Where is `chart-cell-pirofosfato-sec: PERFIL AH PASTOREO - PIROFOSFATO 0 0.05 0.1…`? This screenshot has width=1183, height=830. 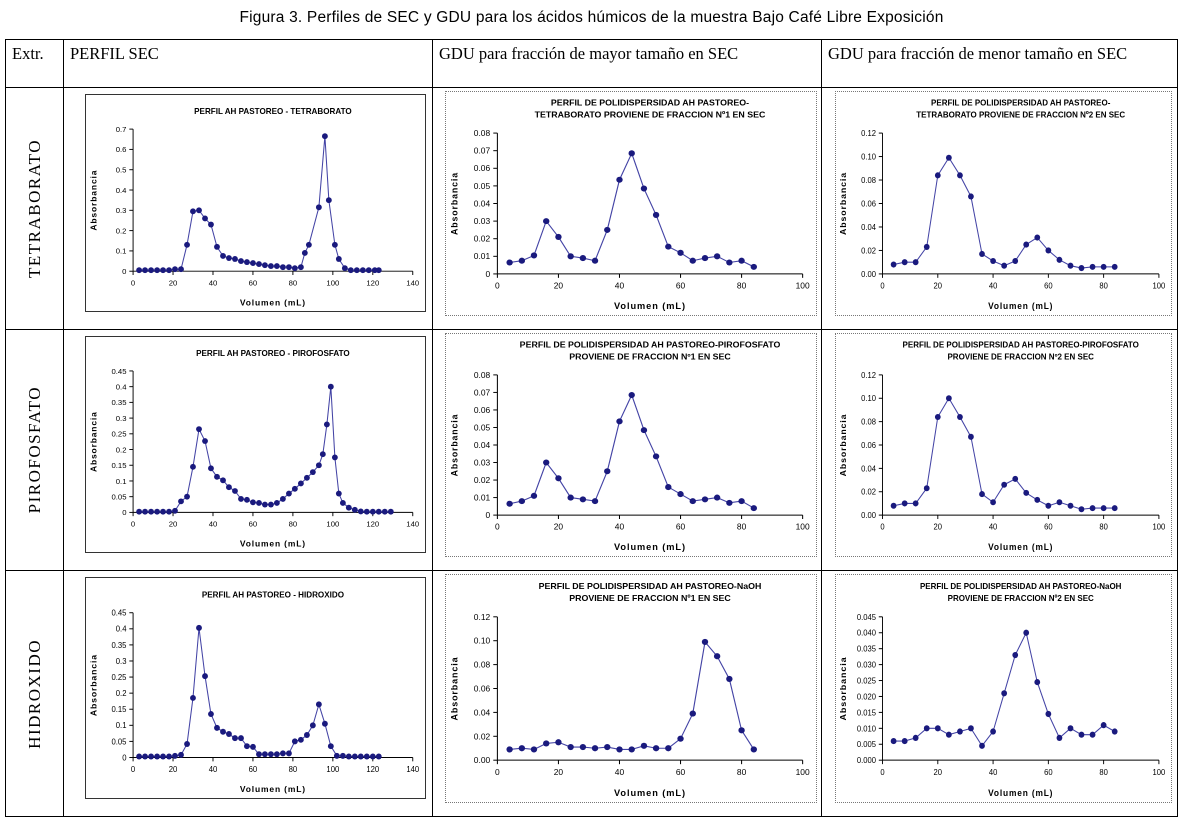 chart-cell-pirofosfato-sec: PERFIL AH PASTOREO - PIROFOSFATO 0 0.05 0.1… is located at coordinates (248, 450).